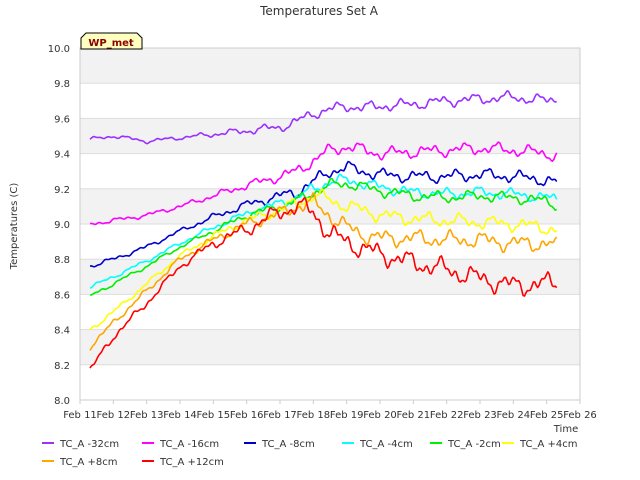 Image resolution: width=640 pixels, height=480 pixels. I want to click on site-badge-text: WP_met, so click(111, 43).